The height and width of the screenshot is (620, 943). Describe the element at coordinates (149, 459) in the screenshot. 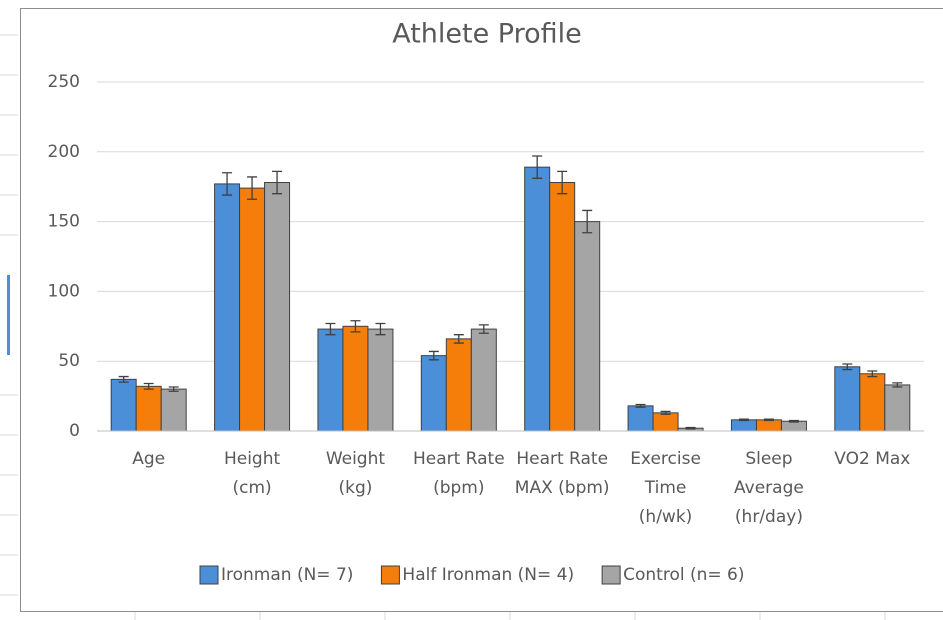

I see `x-tick-label: Age` at that location.